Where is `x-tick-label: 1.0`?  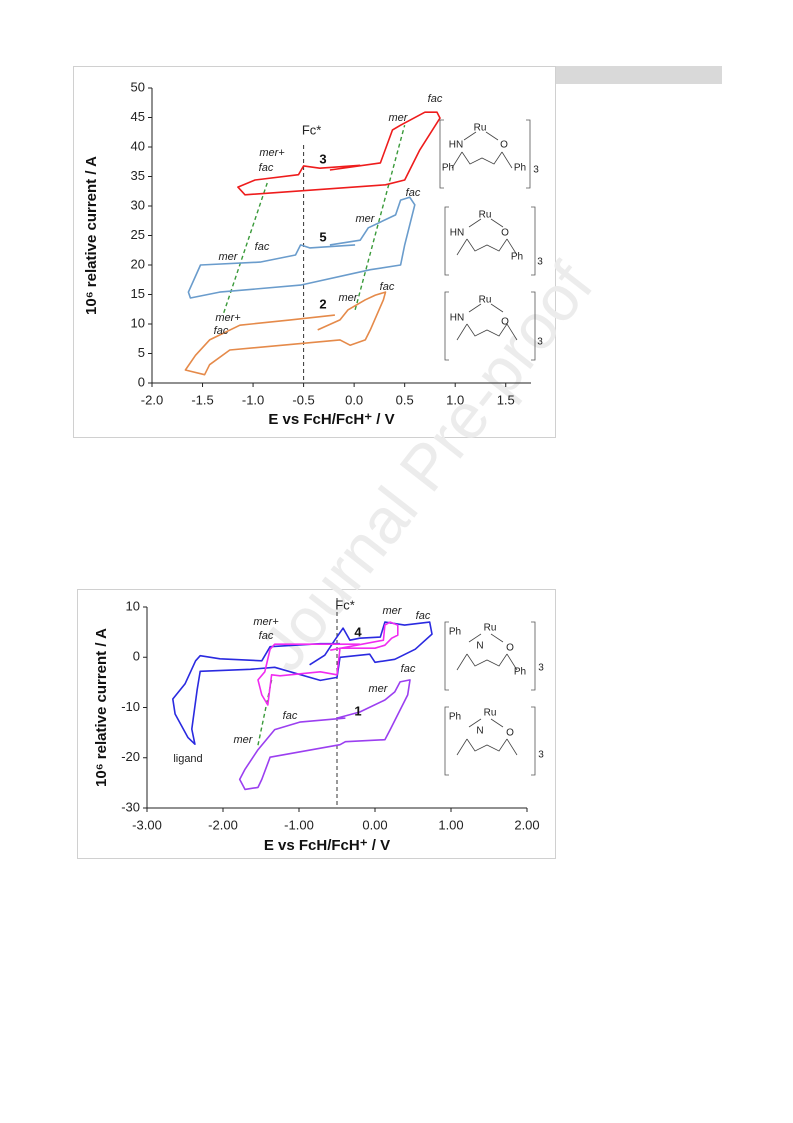 x-tick-label: 1.0 is located at coordinates (455, 399).